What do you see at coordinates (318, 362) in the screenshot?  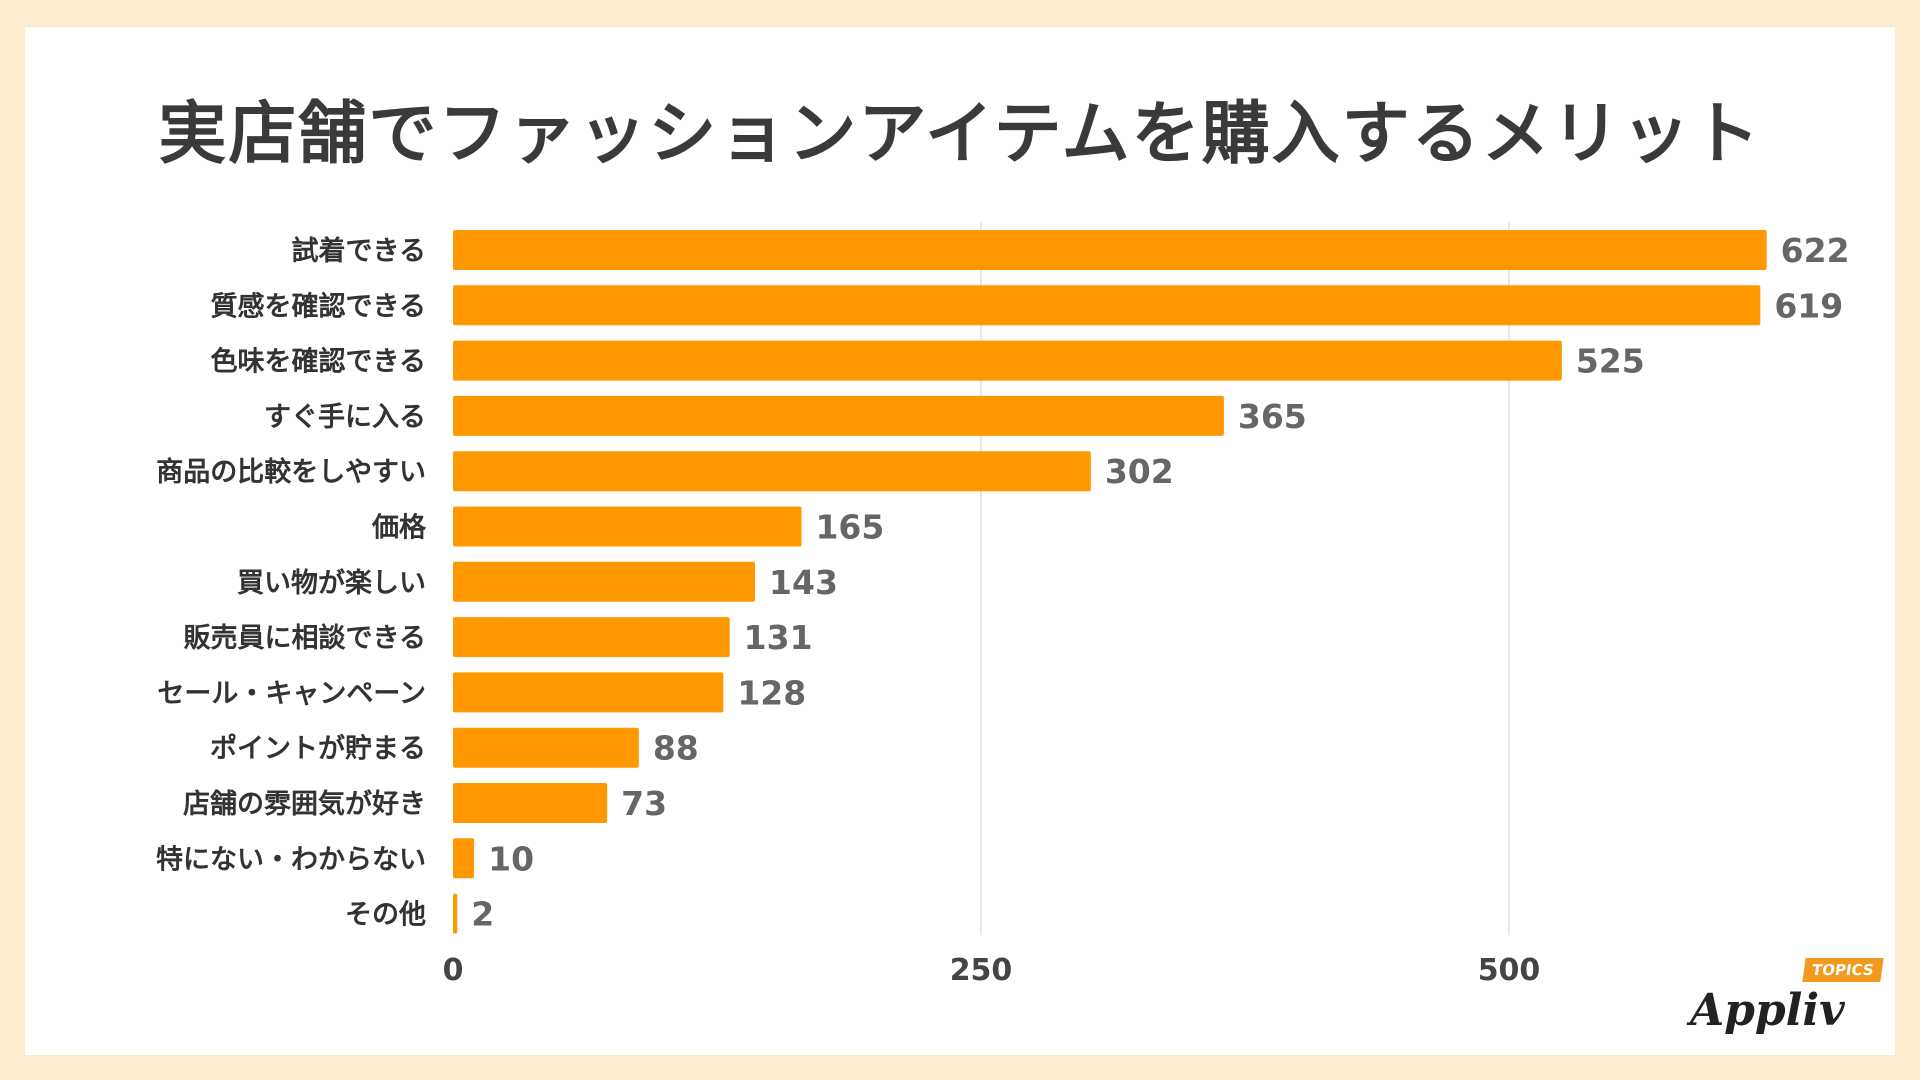 I see `category-label: 色味を確認できる` at bounding box center [318, 362].